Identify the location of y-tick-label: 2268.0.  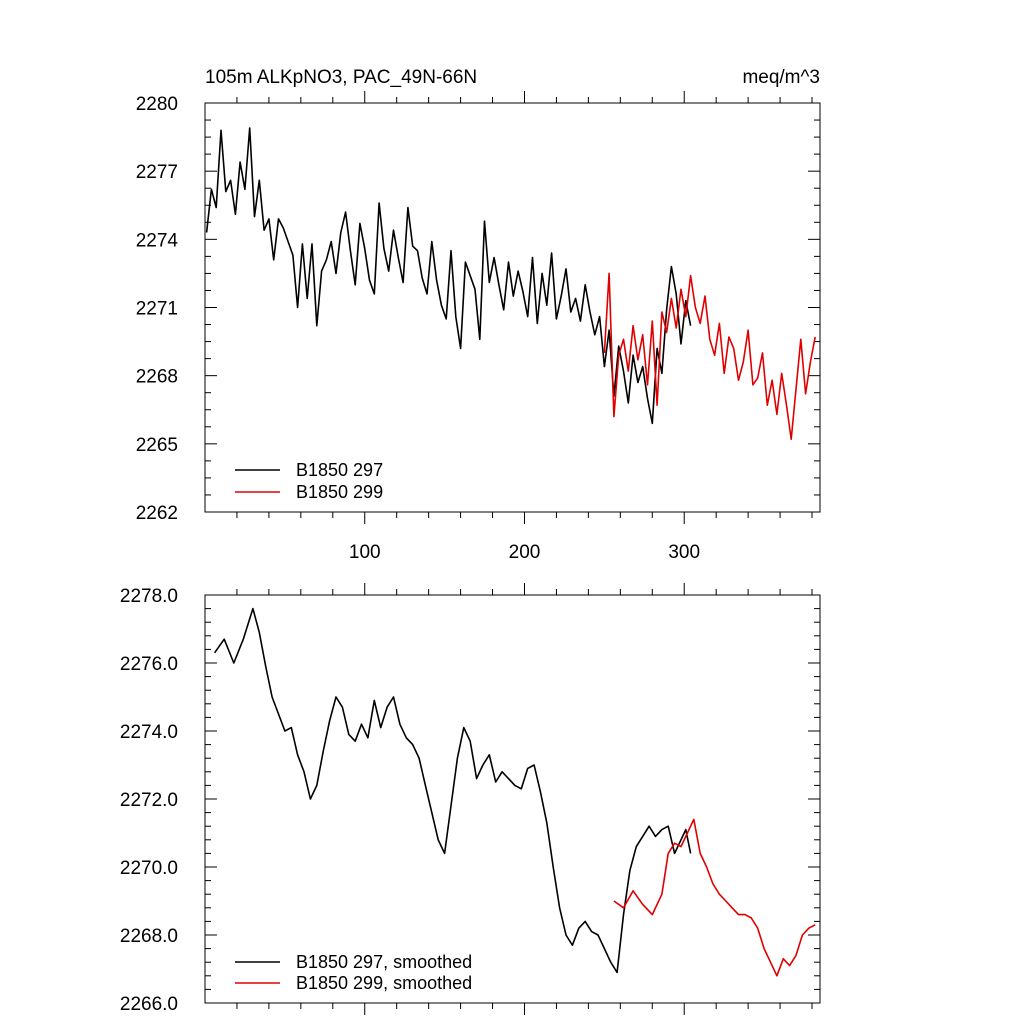
(149, 936).